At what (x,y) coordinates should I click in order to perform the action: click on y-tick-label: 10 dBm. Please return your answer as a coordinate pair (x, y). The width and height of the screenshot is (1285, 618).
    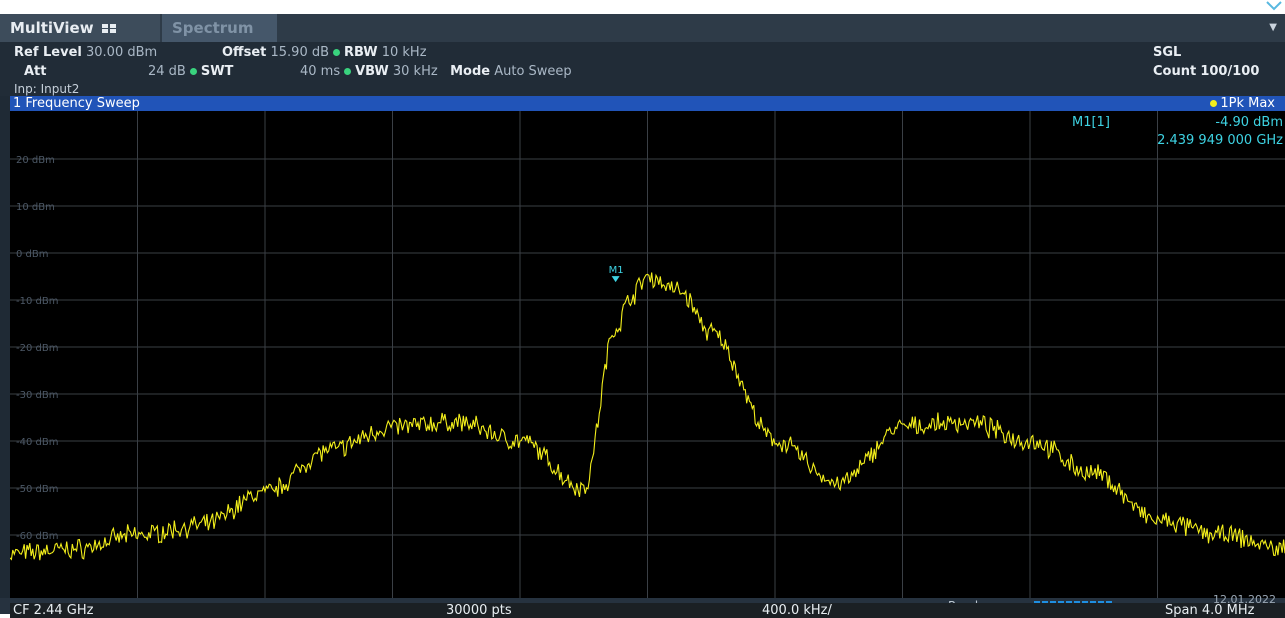
    Looking at the image, I should click on (35, 207).